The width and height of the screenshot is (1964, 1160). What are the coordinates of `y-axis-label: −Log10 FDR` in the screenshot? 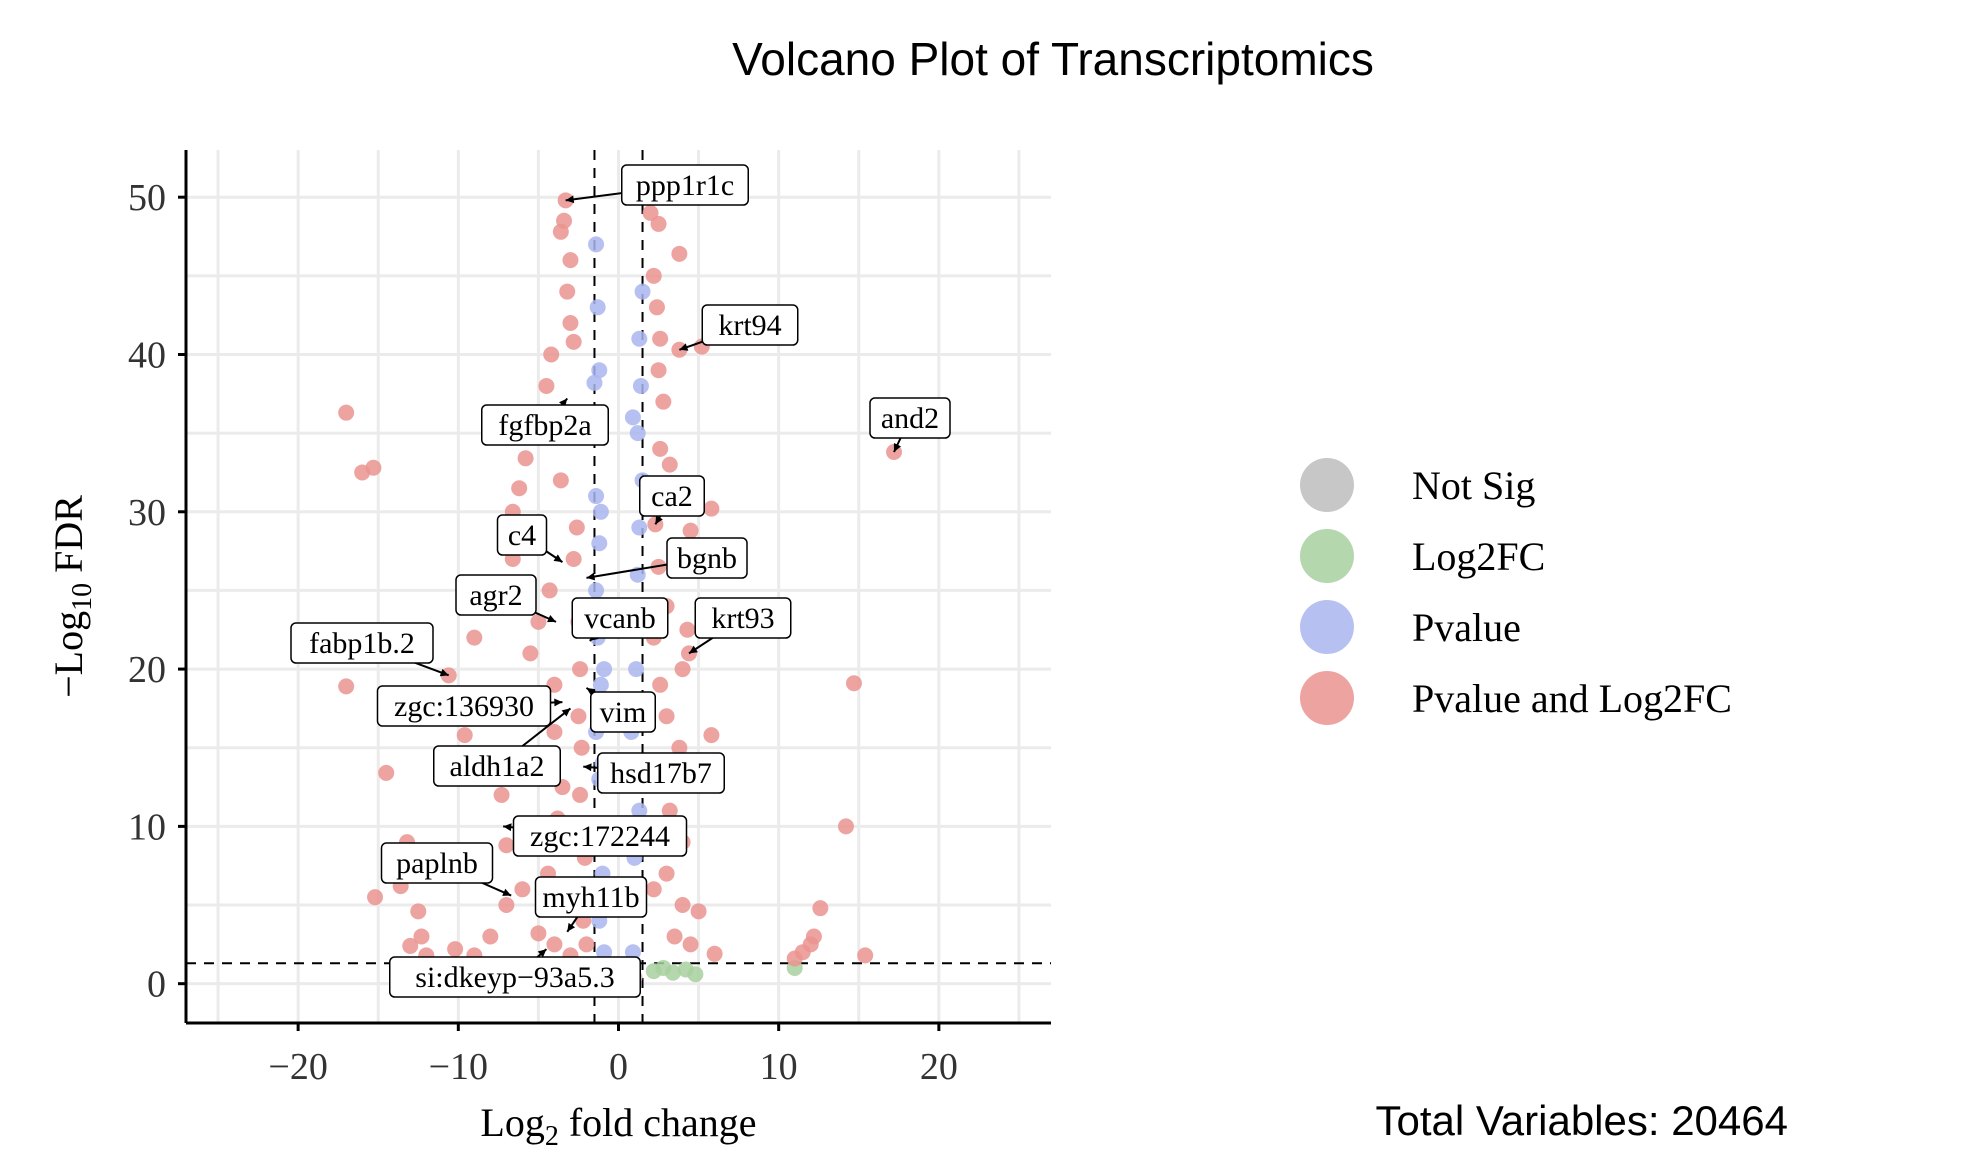 It's located at (72, 596).